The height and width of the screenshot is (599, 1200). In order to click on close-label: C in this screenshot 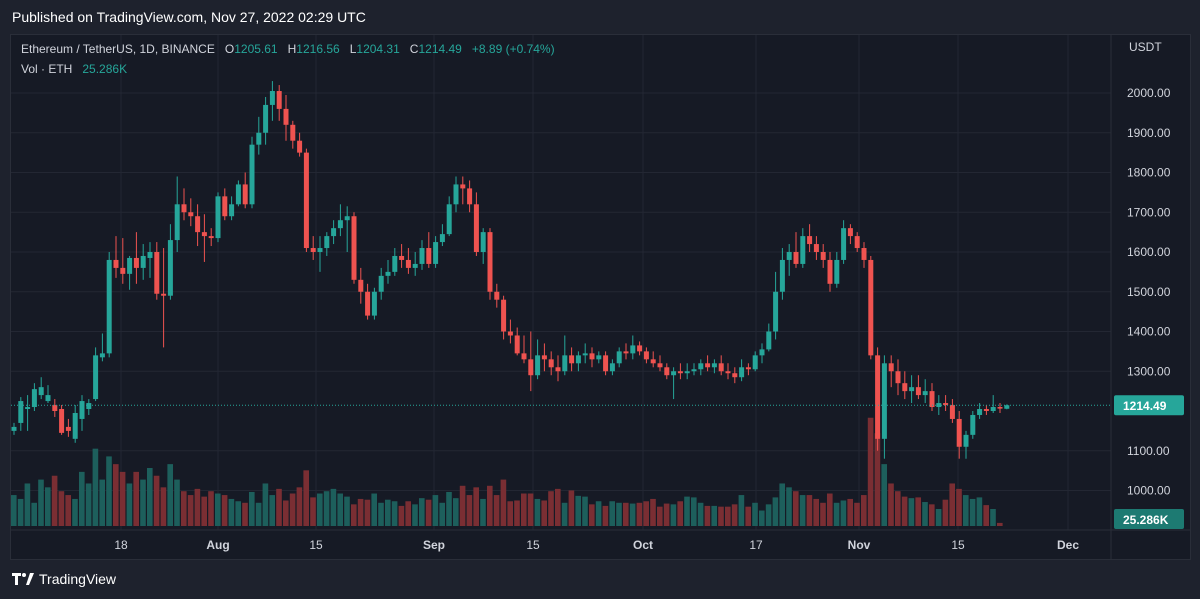, I will do `click(414, 49)`.